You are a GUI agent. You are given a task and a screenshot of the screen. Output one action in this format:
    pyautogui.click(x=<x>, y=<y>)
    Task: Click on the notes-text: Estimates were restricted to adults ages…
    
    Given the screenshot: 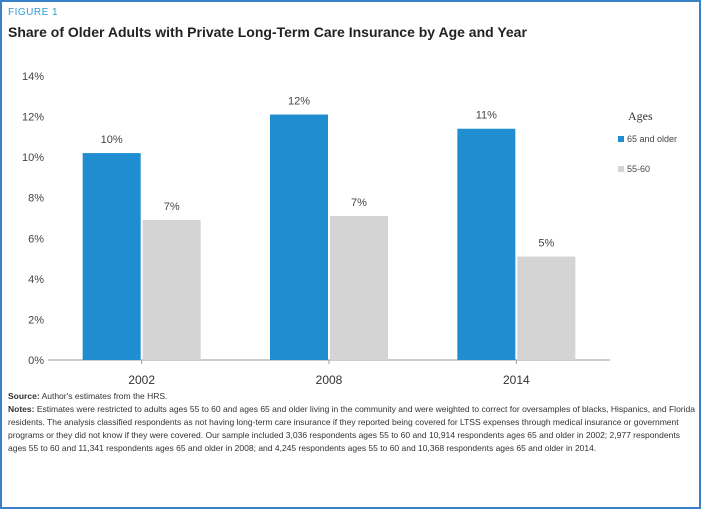 What is the action you would take?
    pyautogui.click(x=351, y=428)
    